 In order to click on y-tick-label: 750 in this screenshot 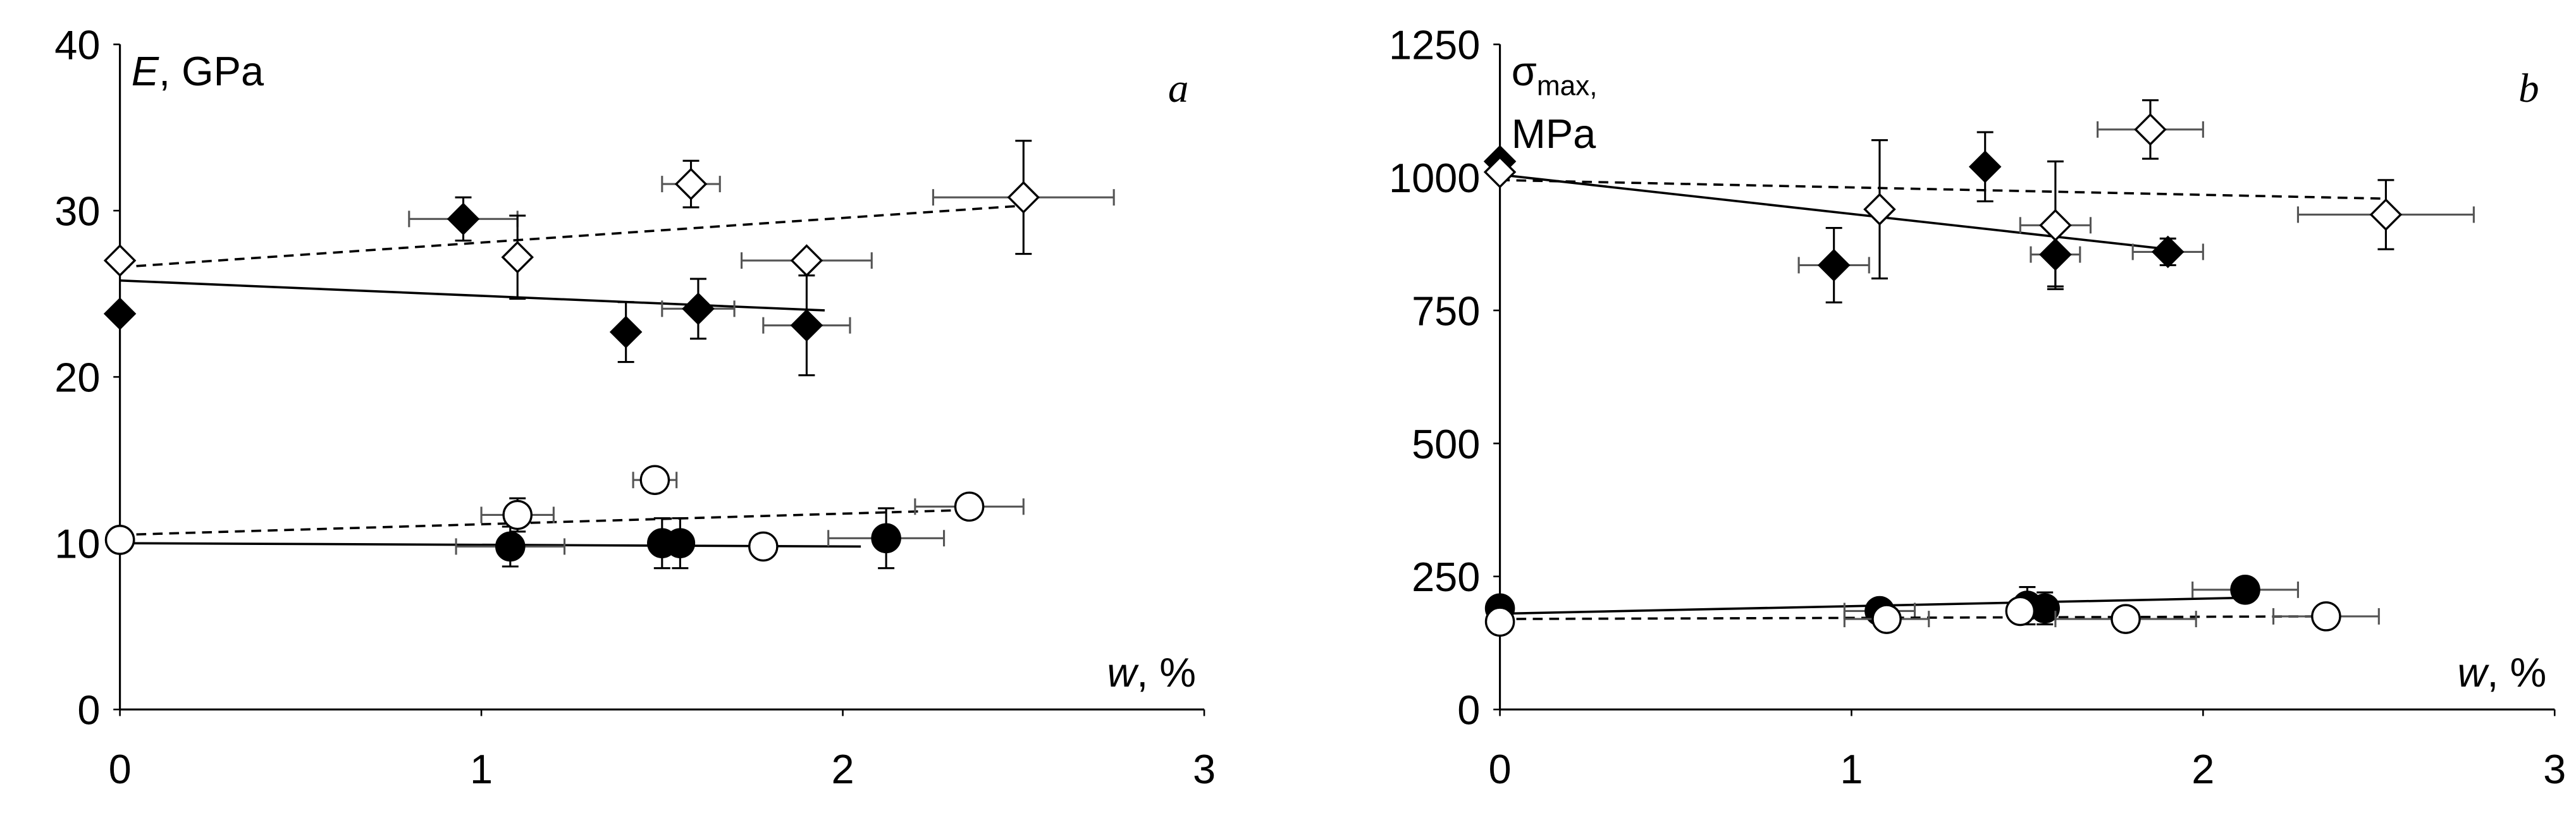, I will do `click(1446, 311)`.